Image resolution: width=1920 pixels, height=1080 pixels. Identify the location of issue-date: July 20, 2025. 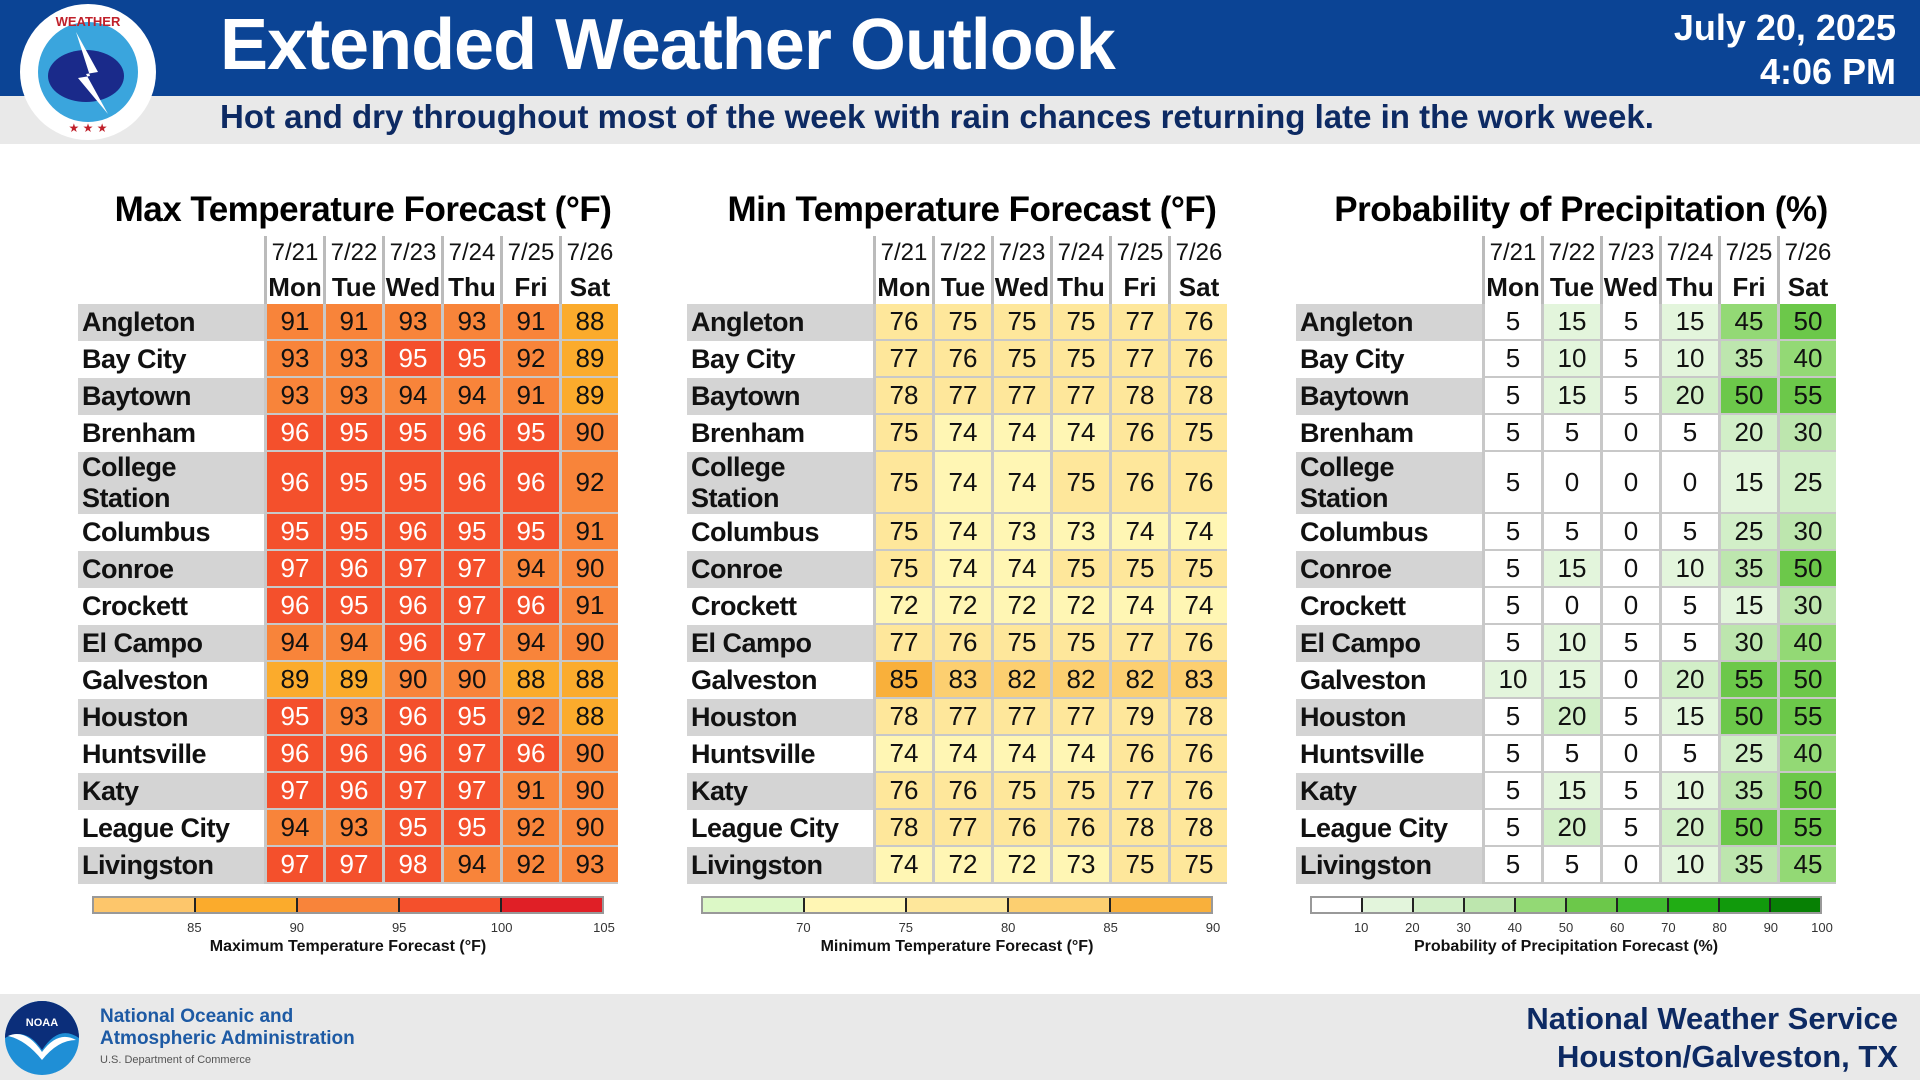
(1784, 27).